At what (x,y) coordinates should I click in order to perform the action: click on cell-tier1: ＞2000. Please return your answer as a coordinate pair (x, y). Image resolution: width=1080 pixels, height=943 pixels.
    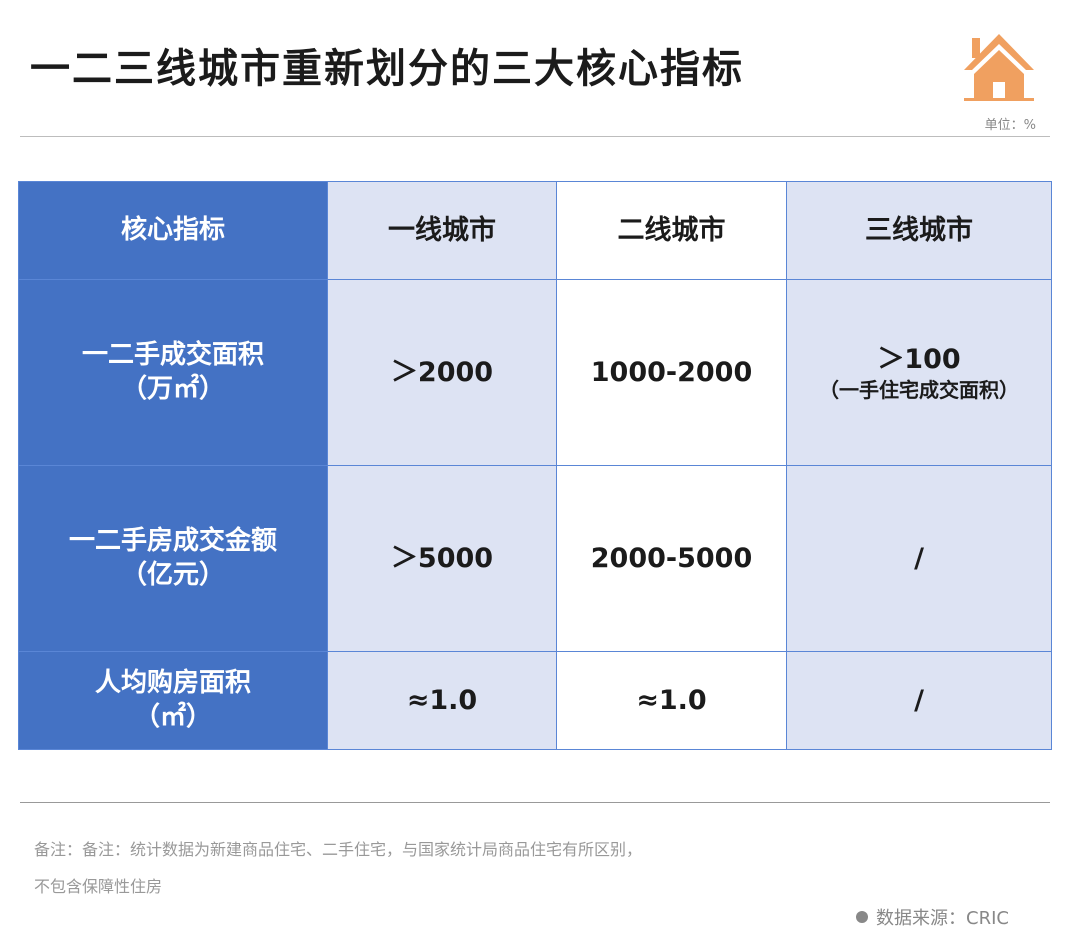
    Looking at the image, I should click on (442, 372).